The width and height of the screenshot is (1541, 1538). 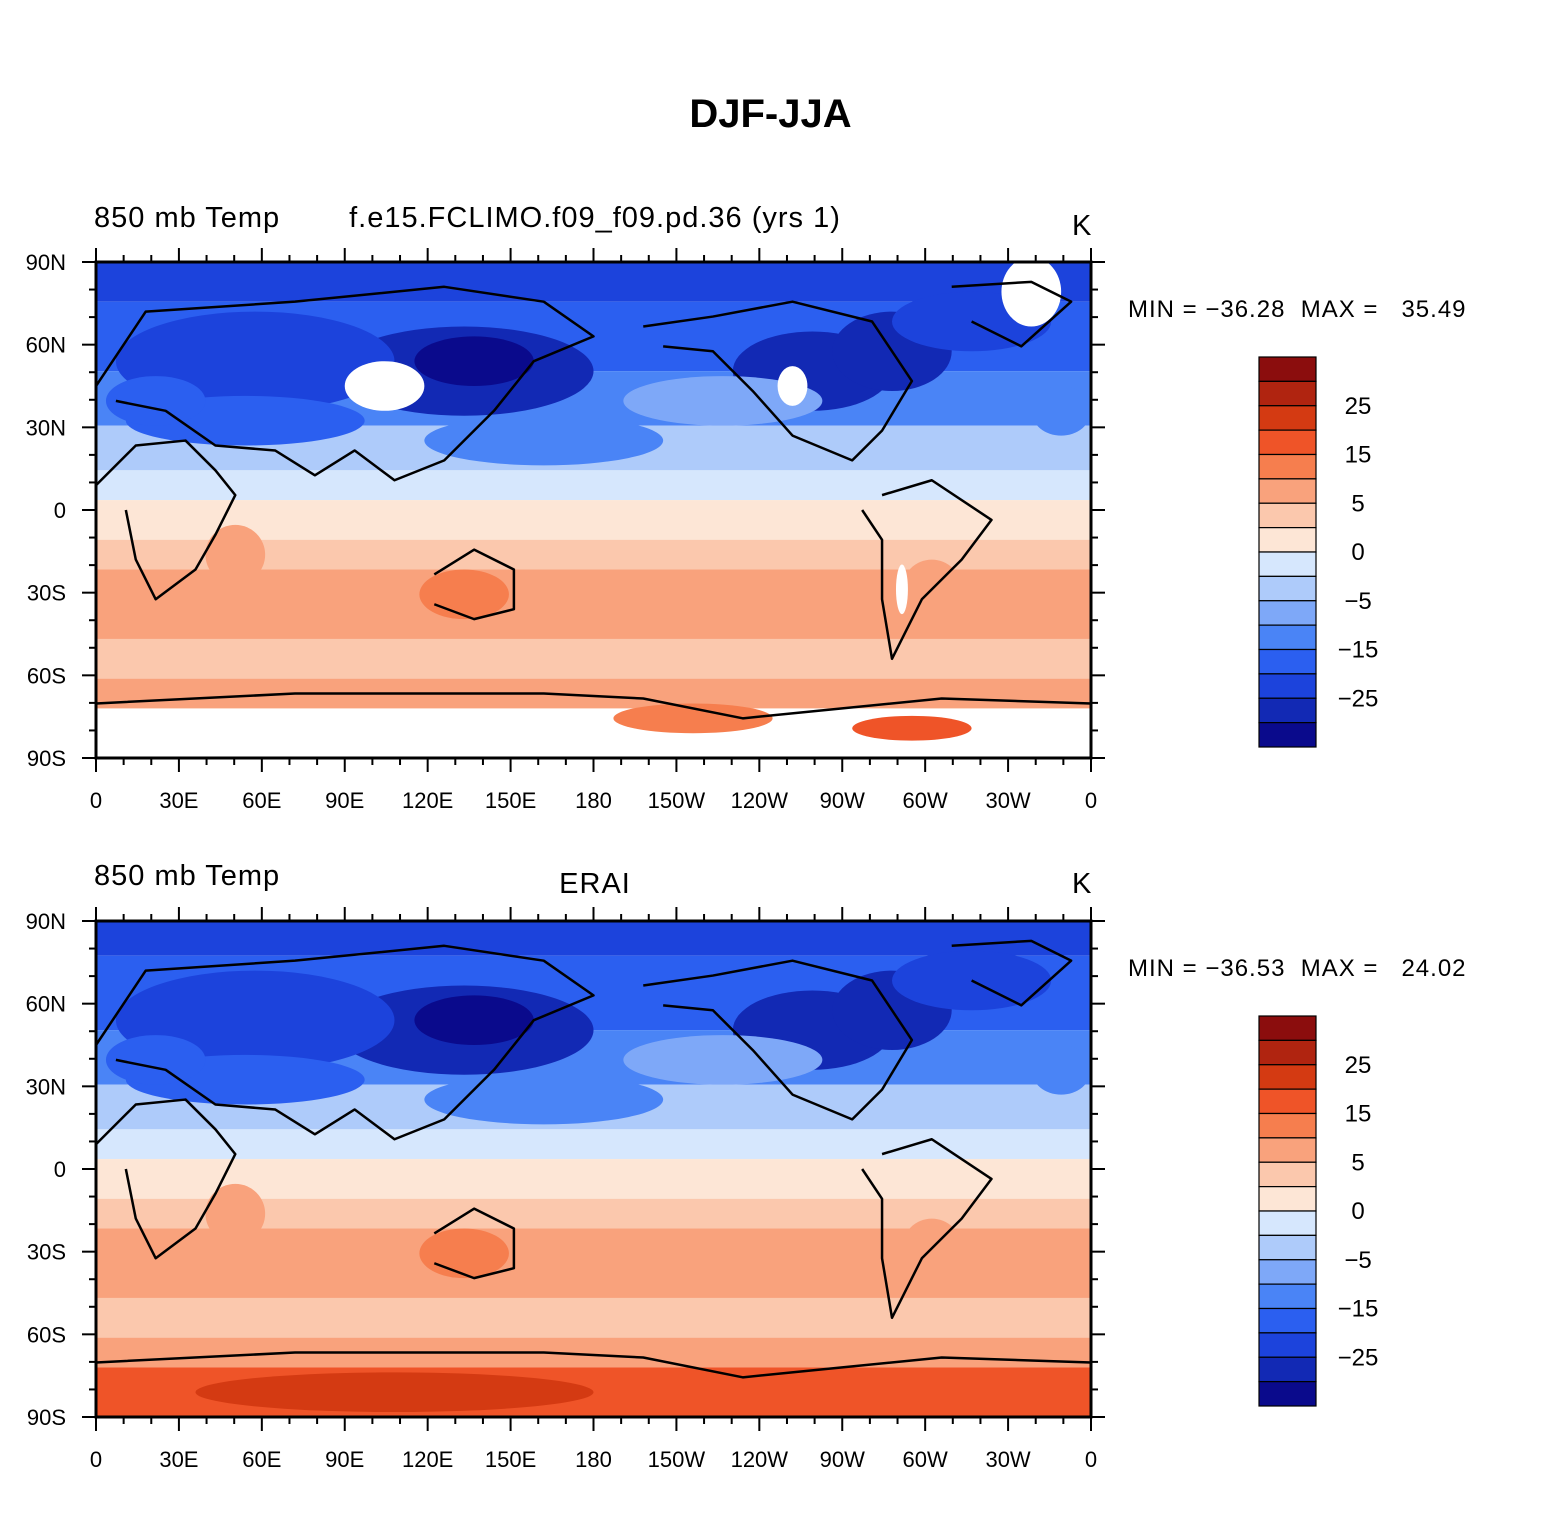 What do you see at coordinates (1358, 1309) in the screenshot?
I see `colorbar-label: −15` at bounding box center [1358, 1309].